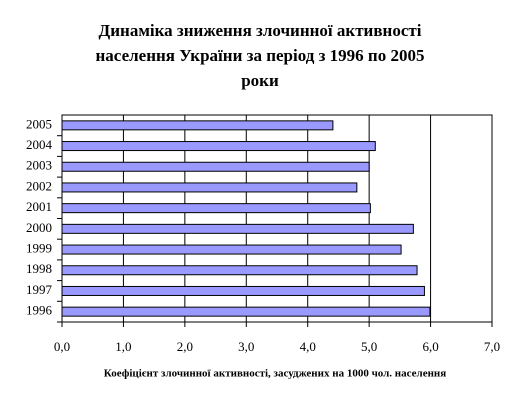  I want to click on x-tick-label: 4,0, so click(308, 346).